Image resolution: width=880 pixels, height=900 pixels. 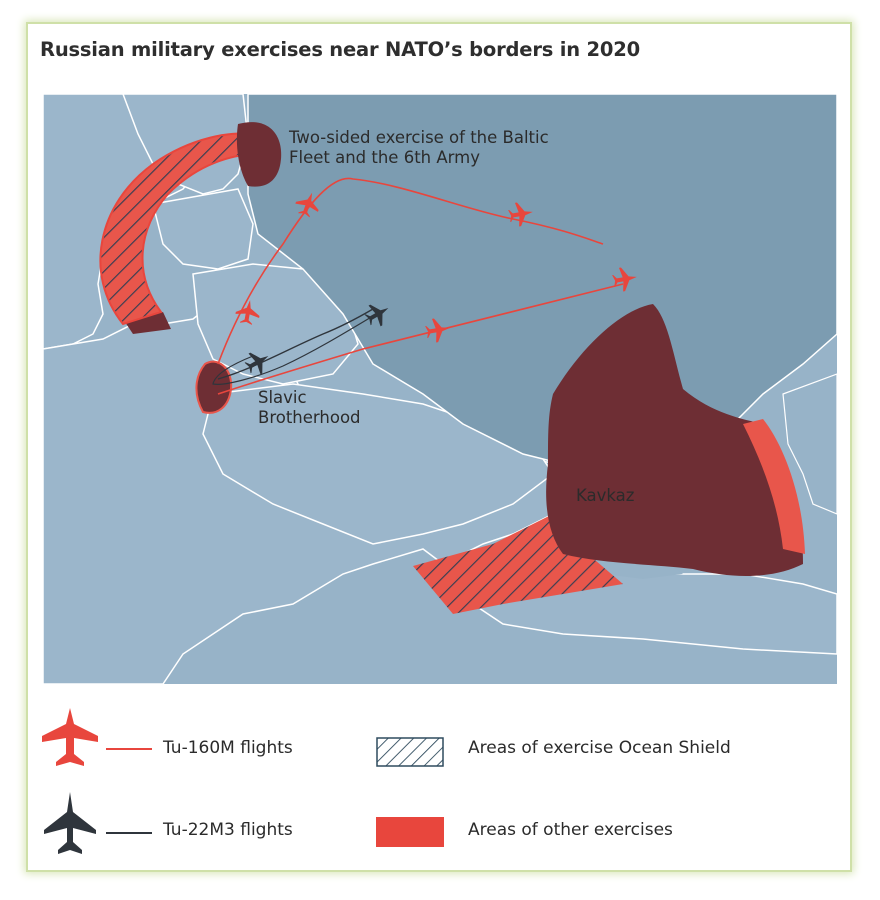 I want to click on legend-hatch-swatch-icon, so click(x=410, y=754).